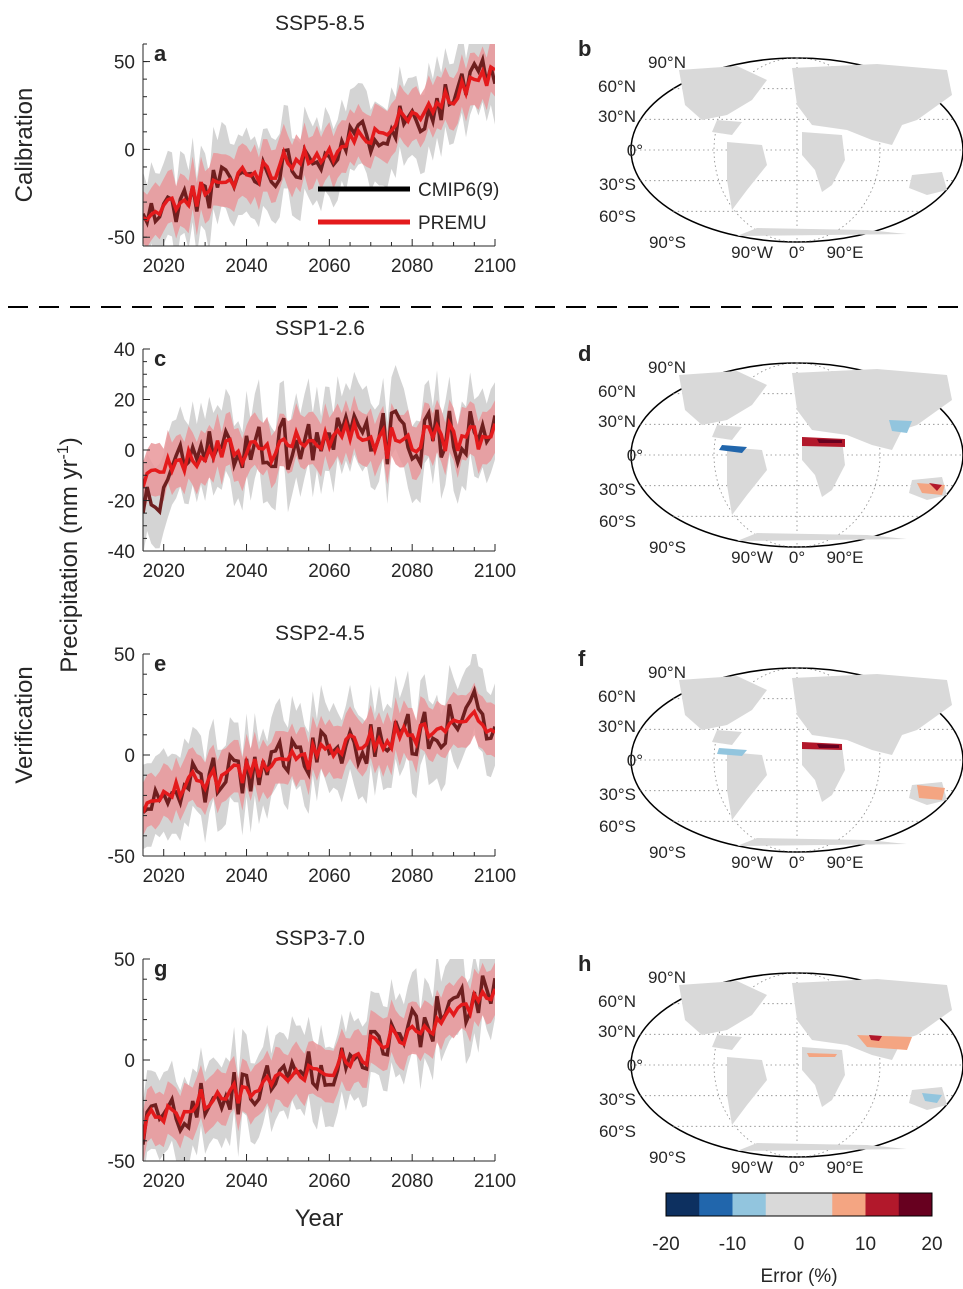 This screenshot has height=1289, width=963. Describe the element at coordinates (320, 328) in the screenshot. I see `panel-title: SSP1-2.6` at that location.